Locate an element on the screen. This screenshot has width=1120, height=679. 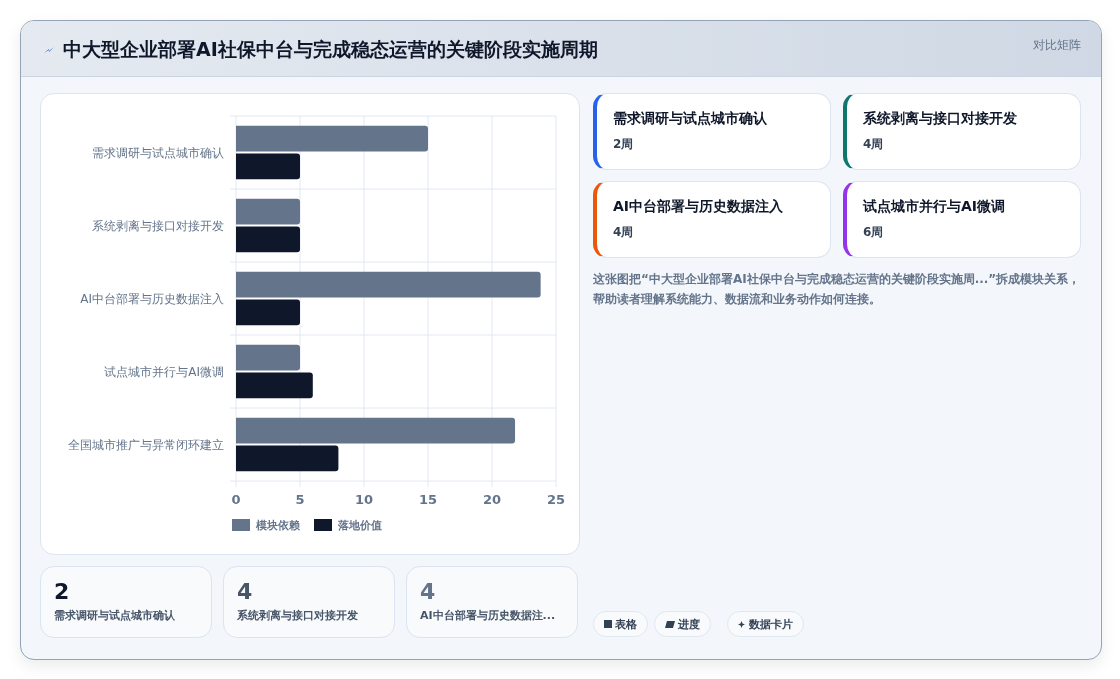
text: 数据卡片 is located at coordinates (765, 624).